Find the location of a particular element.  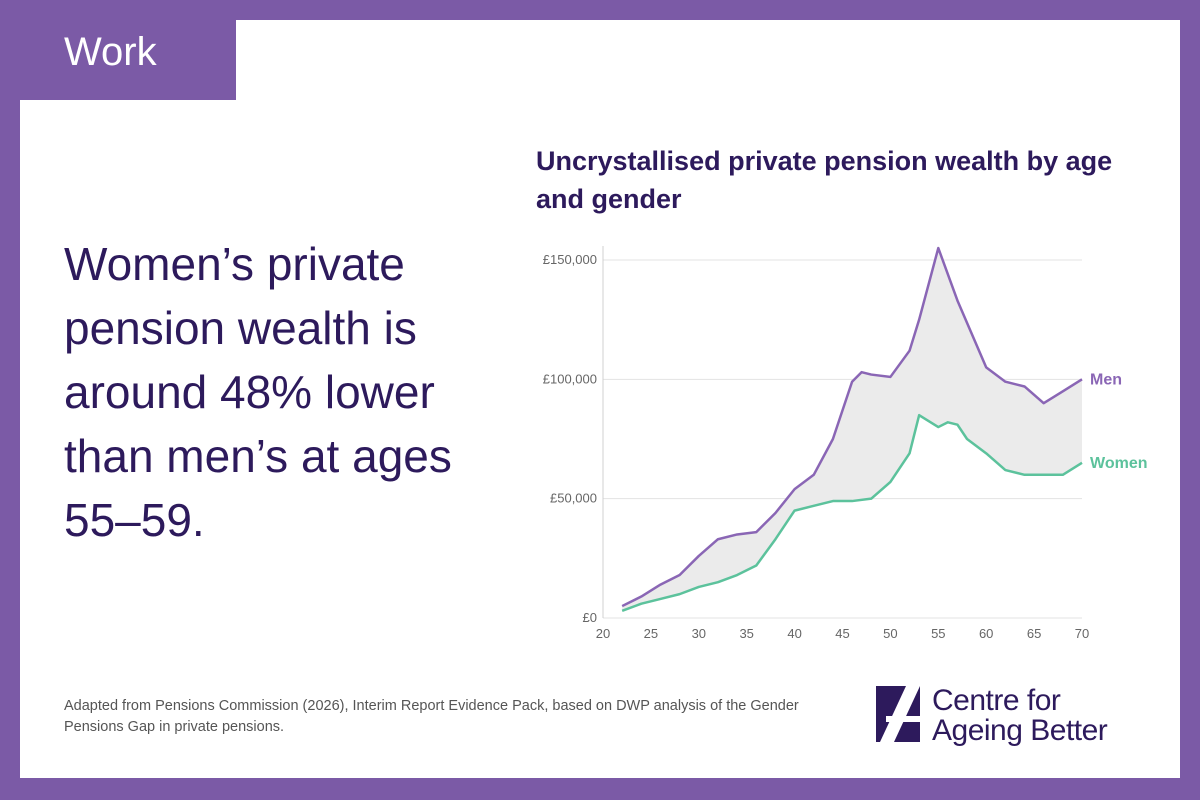

x-tick-label: 40 is located at coordinates (794, 633).